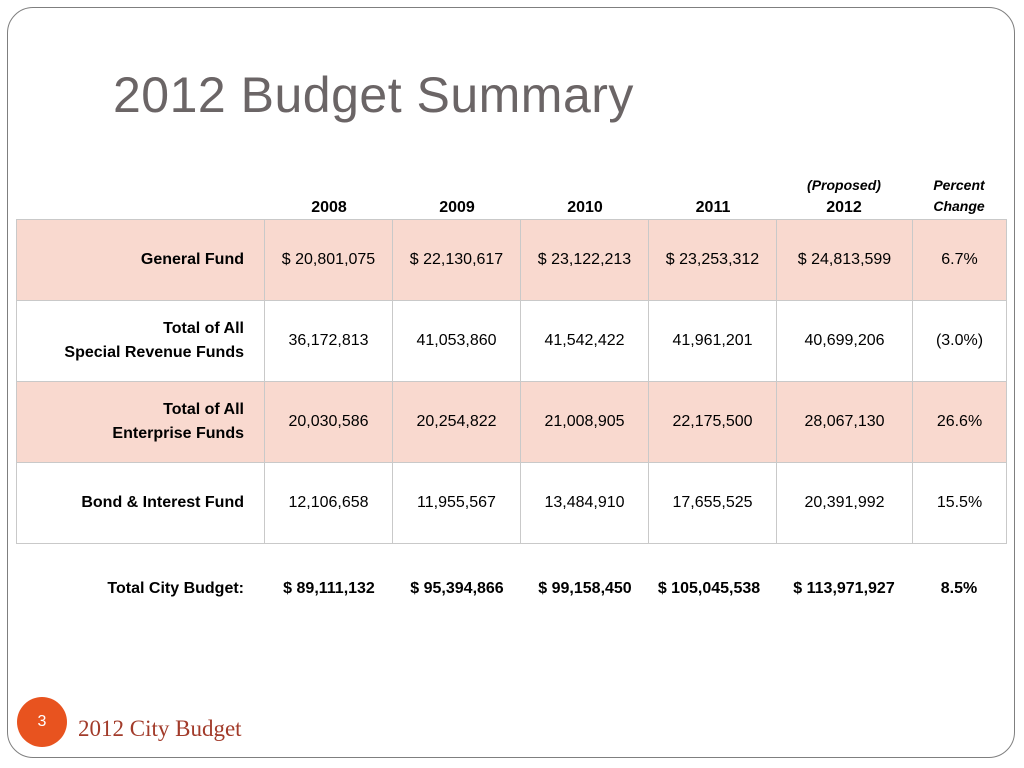 The height and width of the screenshot is (768, 1024). Describe the element at coordinates (844, 207) in the screenshot. I see `header-2012: 2012` at that location.